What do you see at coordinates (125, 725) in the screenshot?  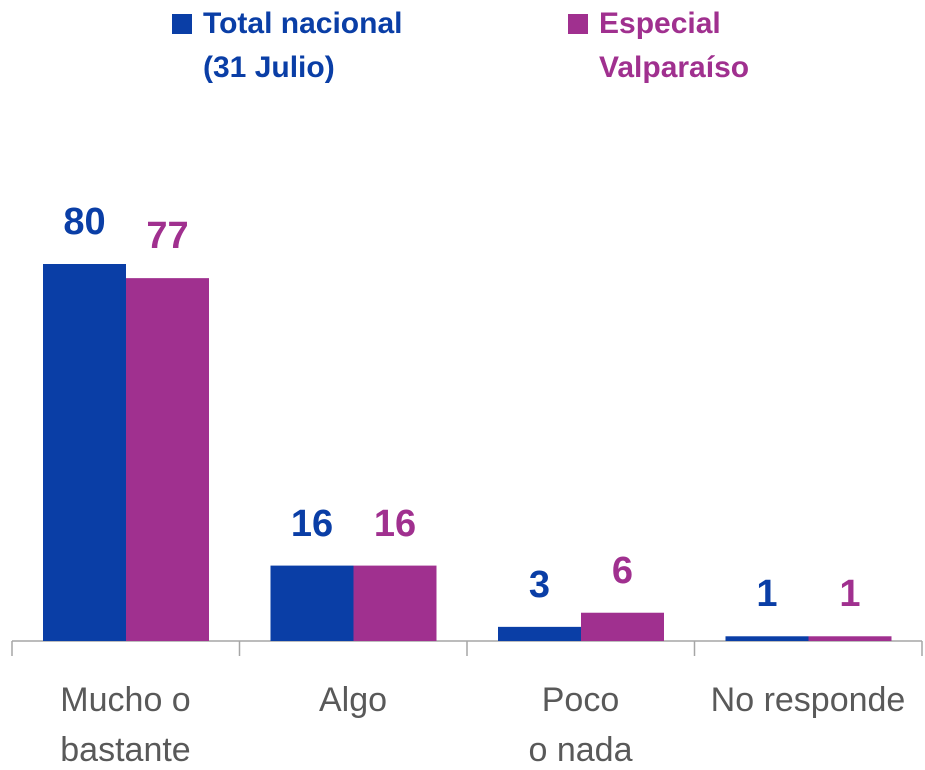 I see `x-tick-label: Mucho o bastante` at bounding box center [125, 725].